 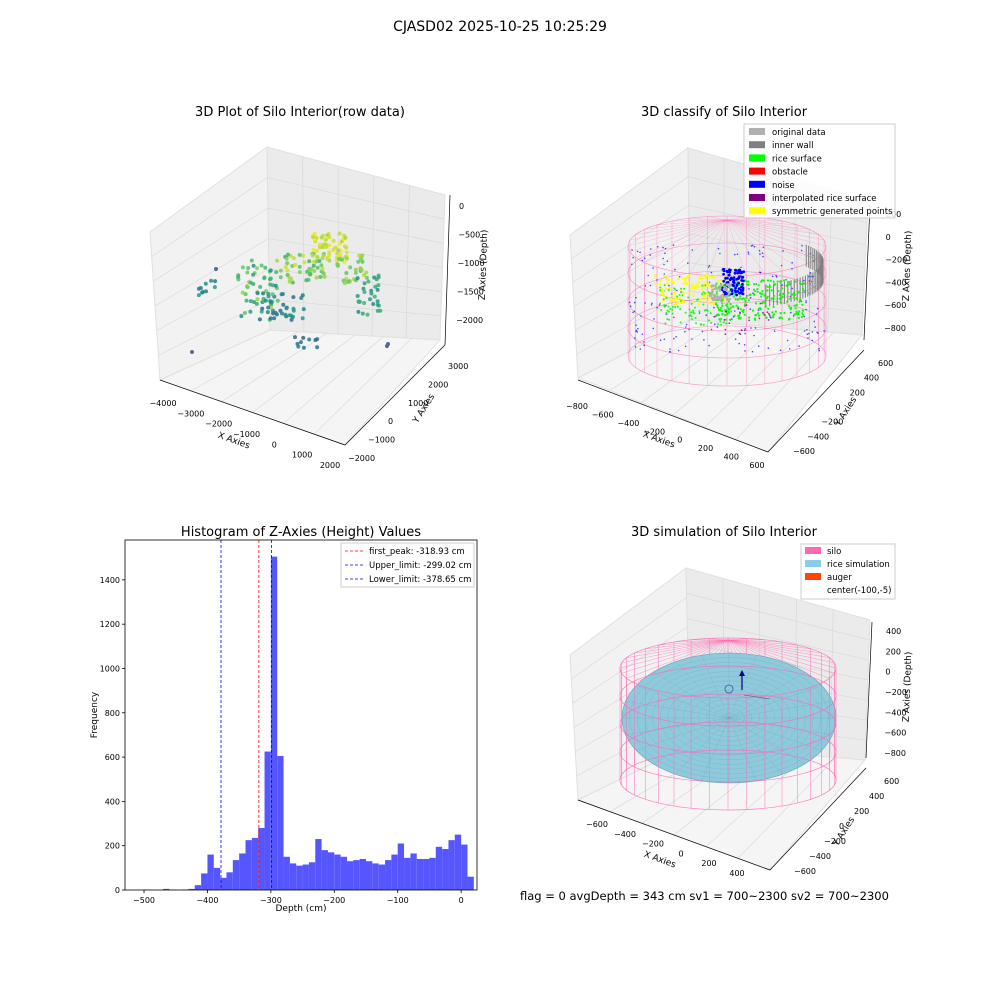 I want to click on panel4-auger-arm, so click(x=757, y=697).